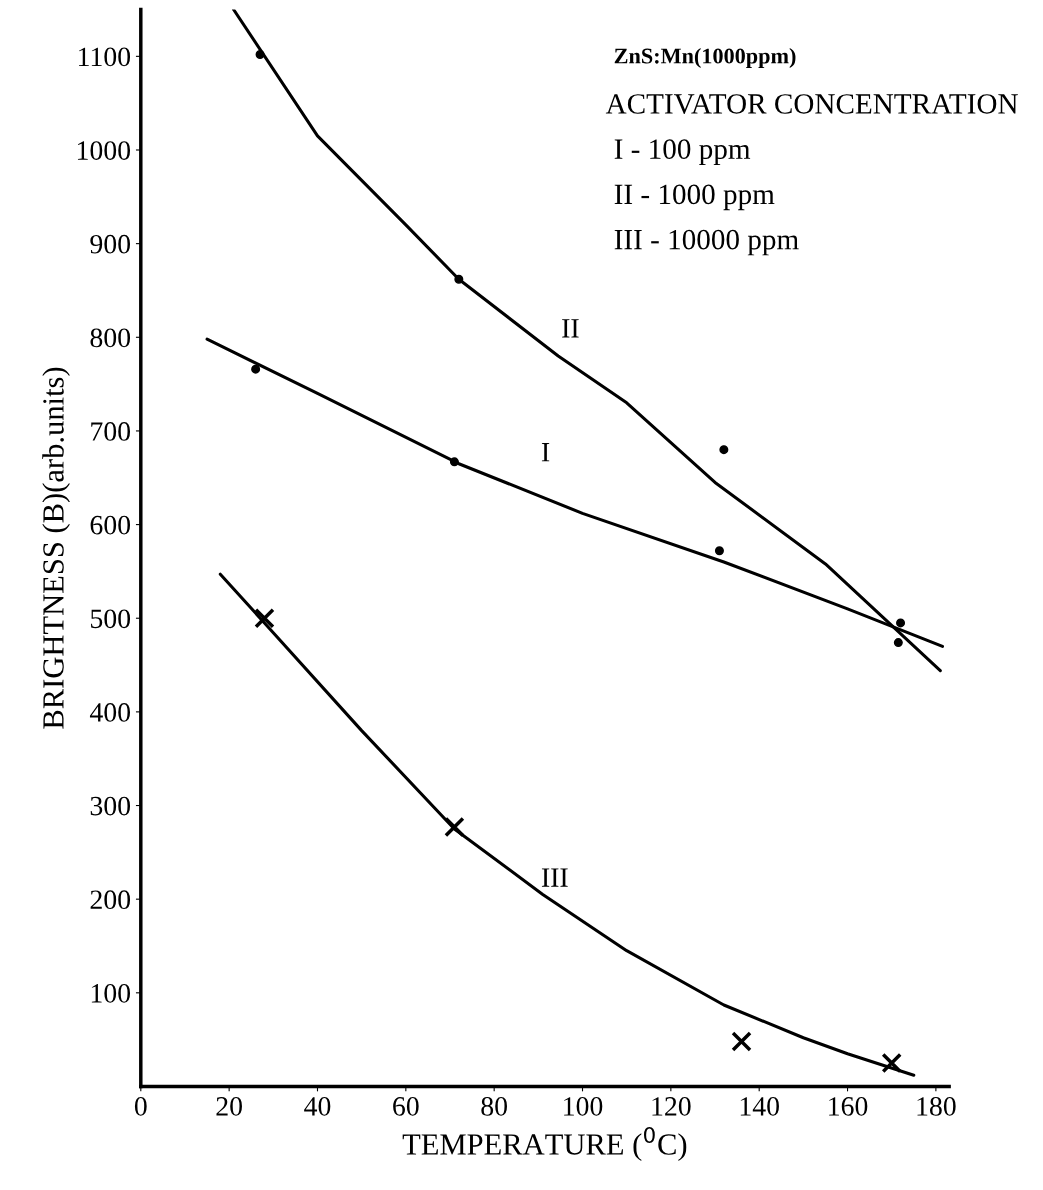 This screenshot has width=1043, height=1190. What do you see at coordinates (110, 525) in the screenshot?
I see `y-tick-label: 600` at bounding box center [110, 525].